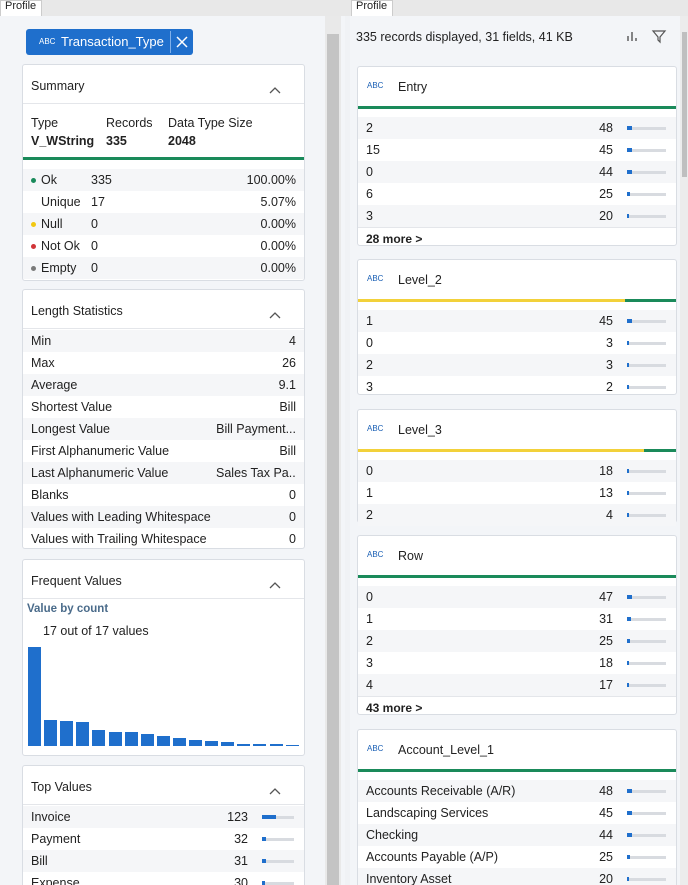  What do you see at coordinates (606, 878) in the screenshot?
I see `value-count: 20` at bounding box center [606, 878].